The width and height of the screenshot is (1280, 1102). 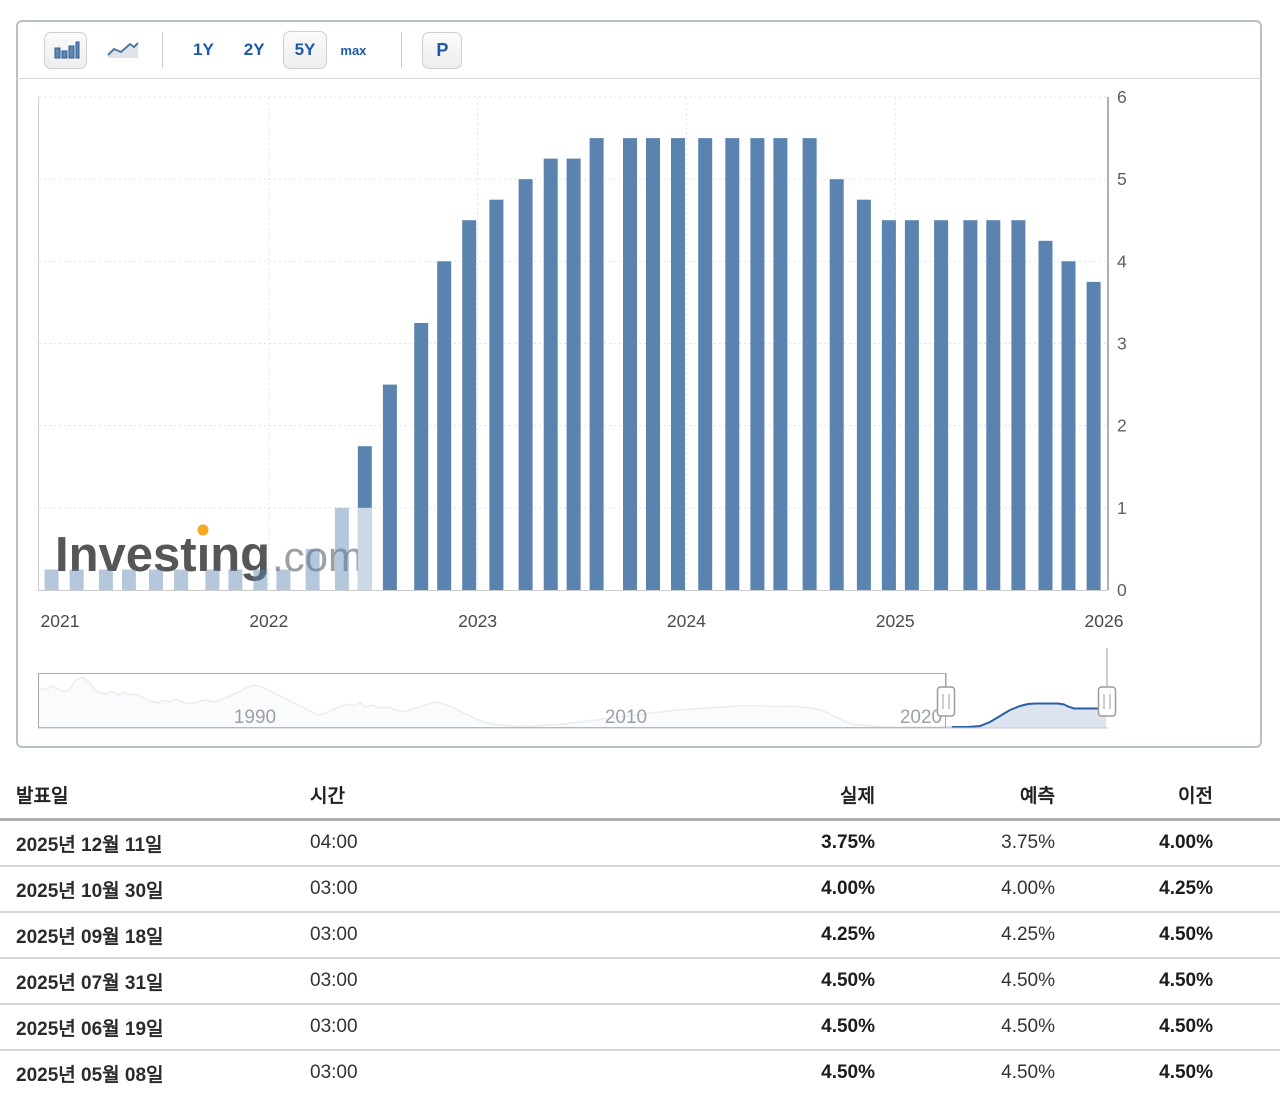 I want to click on previous-value: 4.00%, so click(x=1186, y=842).